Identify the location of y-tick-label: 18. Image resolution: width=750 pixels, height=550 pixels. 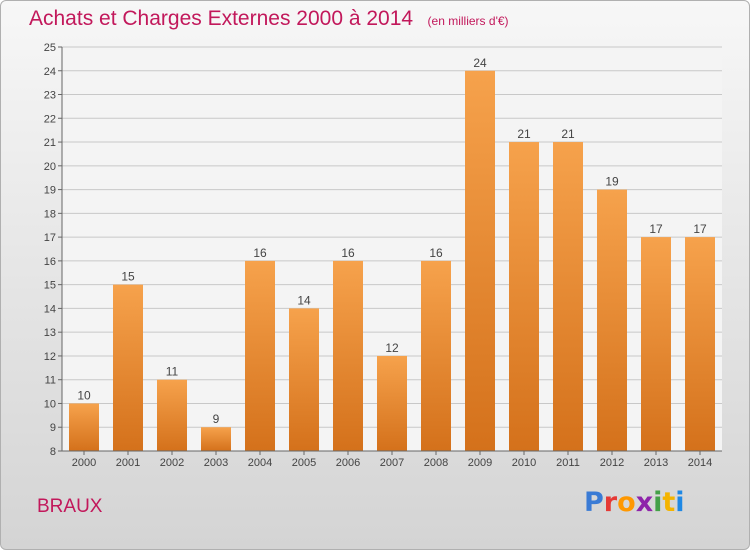
(50, 214).